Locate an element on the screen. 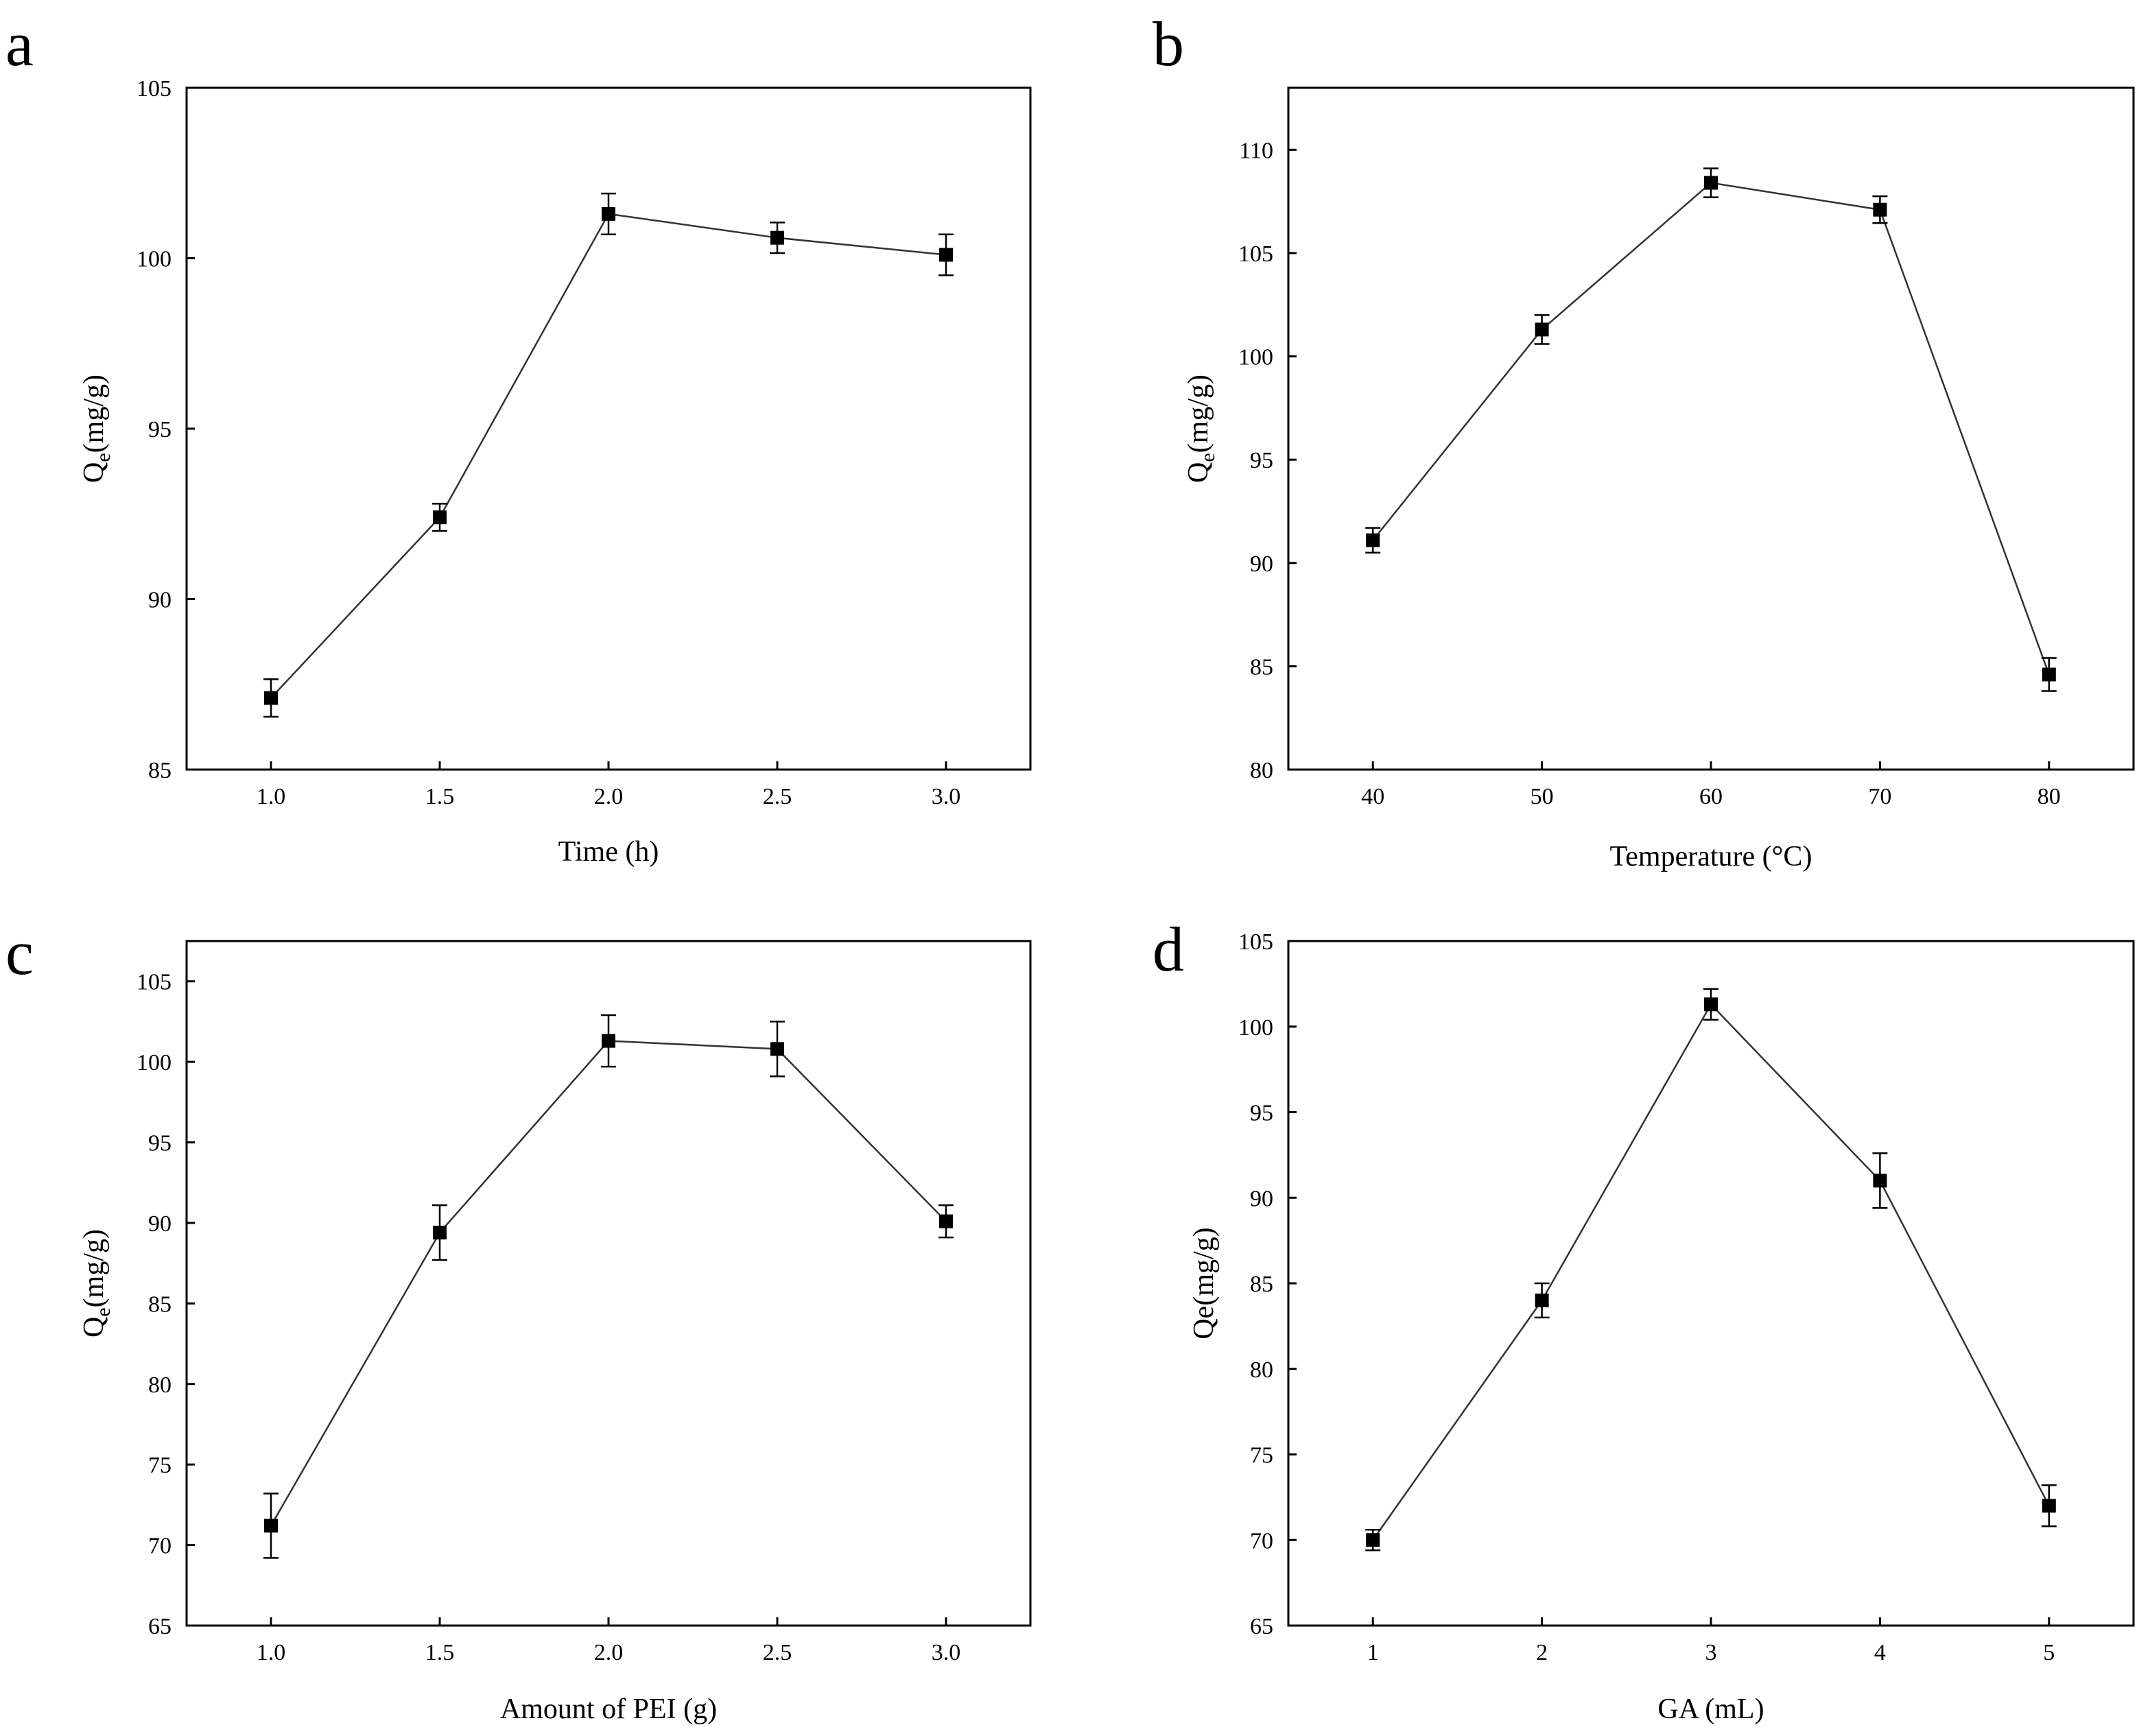  x-axis-title: GA (mL) is located at coordinates (1710, 1709).